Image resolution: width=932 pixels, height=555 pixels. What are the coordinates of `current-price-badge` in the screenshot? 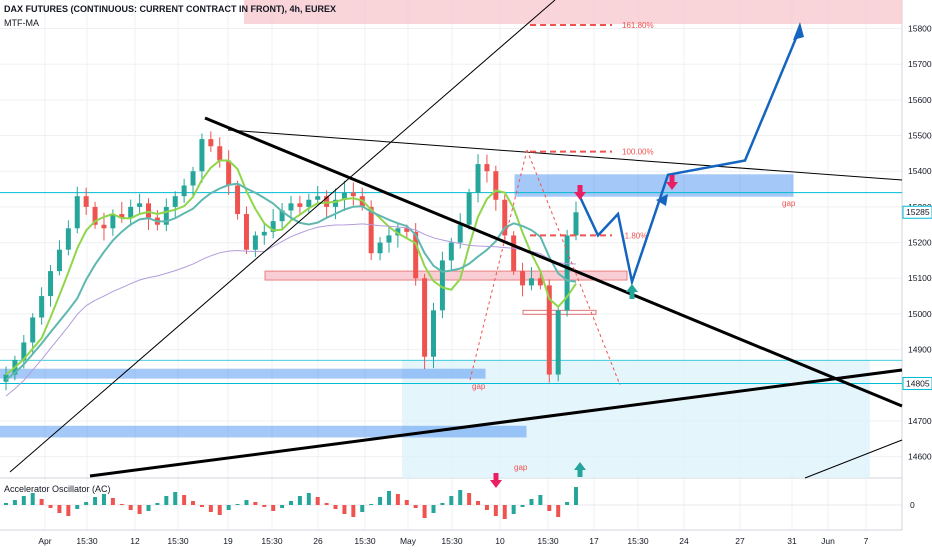 It's located at (917, 212).